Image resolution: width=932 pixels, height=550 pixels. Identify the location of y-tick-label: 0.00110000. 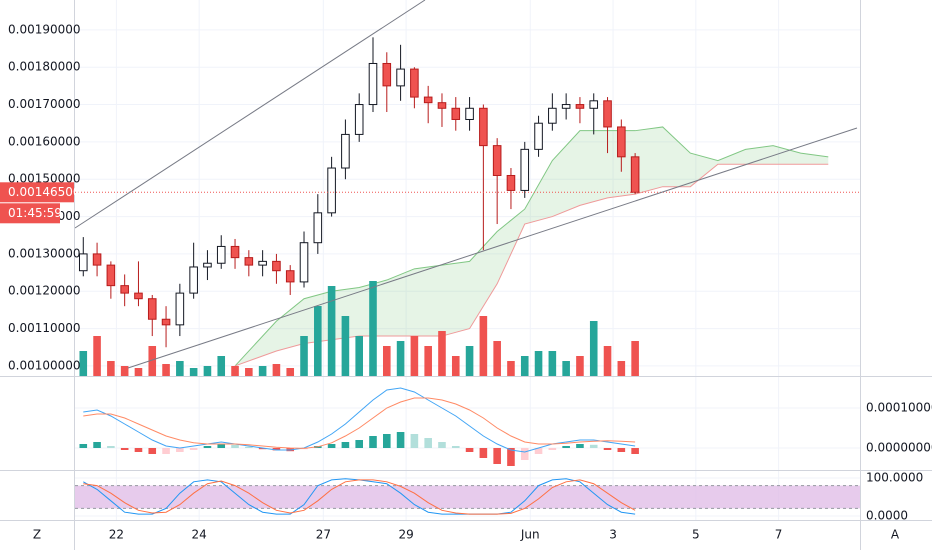
(44, 328).